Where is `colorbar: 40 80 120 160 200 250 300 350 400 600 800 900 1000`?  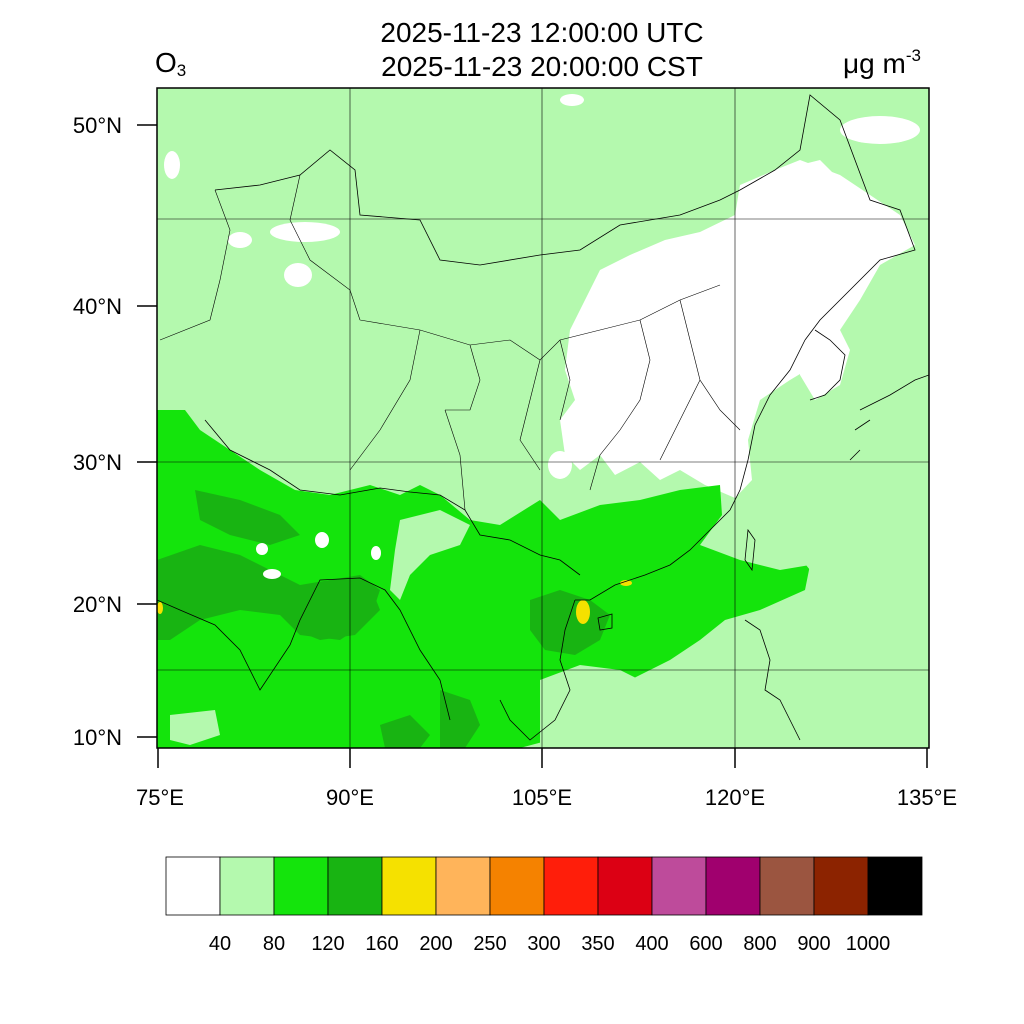
colorbar: 40 80 120 160 200 250 300 350 400 600 800 900 1000 is located at coordinates (544, 905).